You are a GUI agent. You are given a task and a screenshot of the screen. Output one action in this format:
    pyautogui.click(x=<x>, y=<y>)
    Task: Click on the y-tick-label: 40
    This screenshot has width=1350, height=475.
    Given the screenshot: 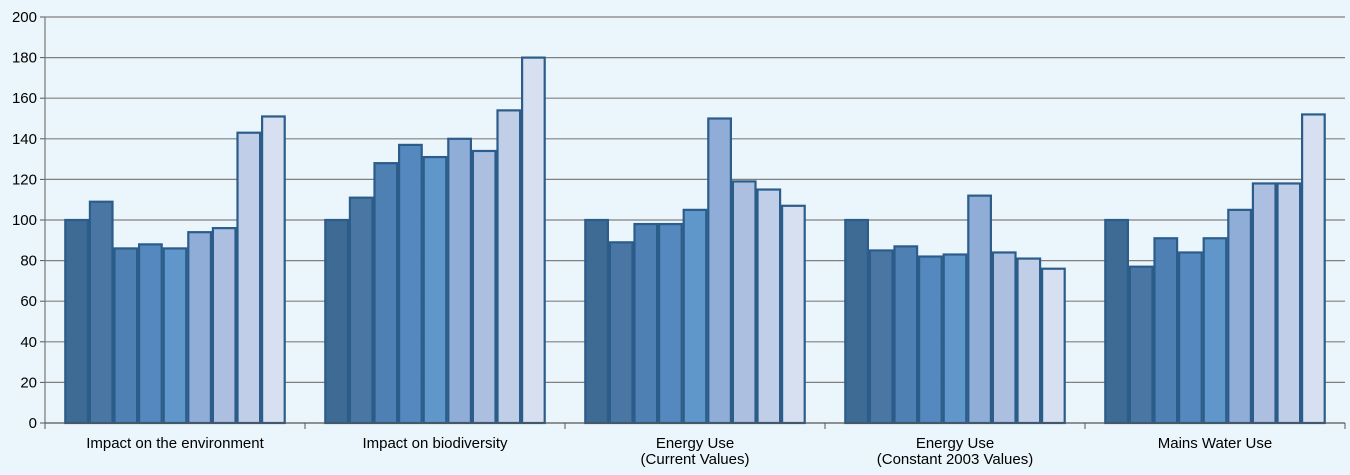 What is the action you would take?
    pyautogui.click(x=28, y=342)
    